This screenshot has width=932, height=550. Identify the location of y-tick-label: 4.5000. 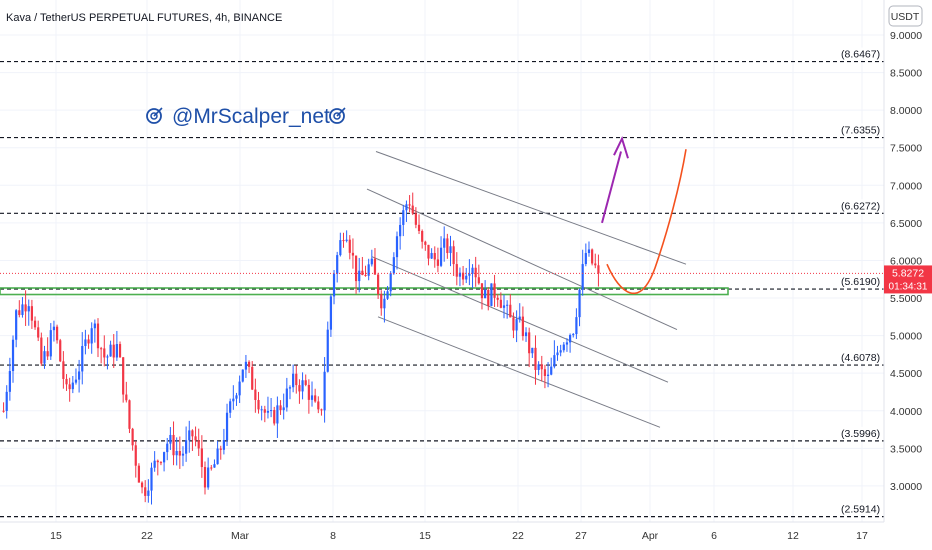
(906, 374).